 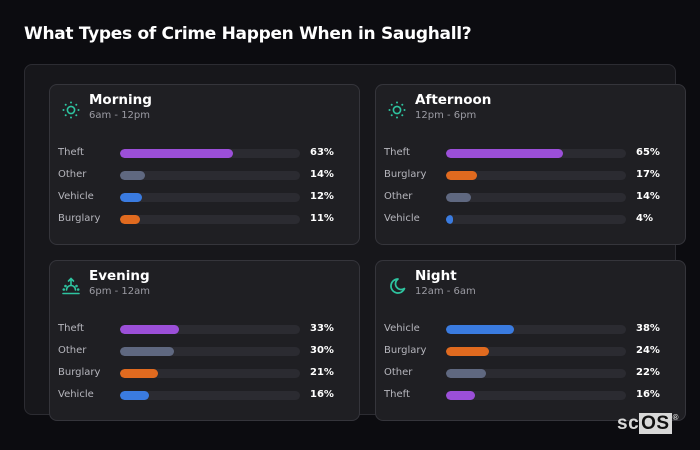 I want to click on bar-row: Burglary 17%, so click(x=530, y=178).